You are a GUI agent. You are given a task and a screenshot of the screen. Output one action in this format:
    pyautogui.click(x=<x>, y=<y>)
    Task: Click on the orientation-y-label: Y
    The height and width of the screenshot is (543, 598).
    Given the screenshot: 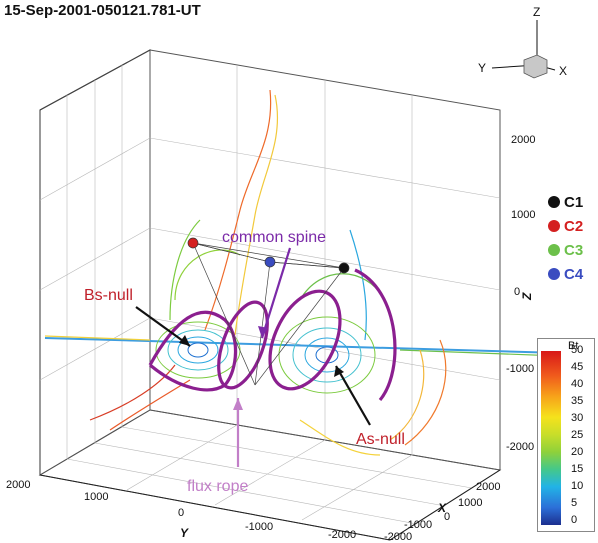 What is the action you would take?
    pyautogui.click(x=482, y=68)
    